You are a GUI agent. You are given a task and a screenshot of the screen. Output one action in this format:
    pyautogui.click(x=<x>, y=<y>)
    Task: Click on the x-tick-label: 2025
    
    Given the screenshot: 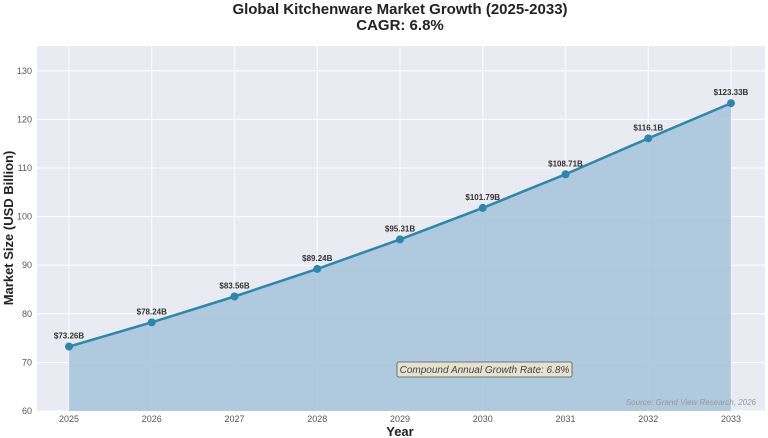 What is the action you would take?
    pyautogui.click(x=69, y=419)
    